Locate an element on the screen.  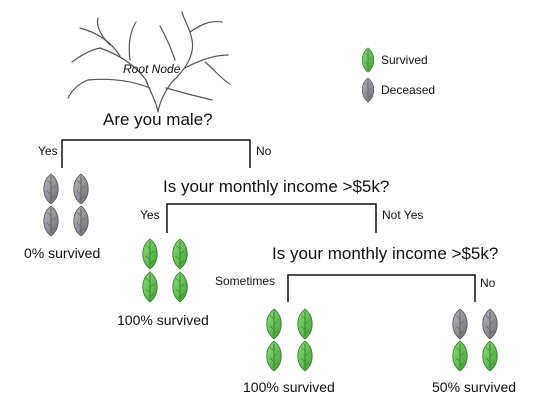
result-male: 0% survived is located at coordinates (62, 253).